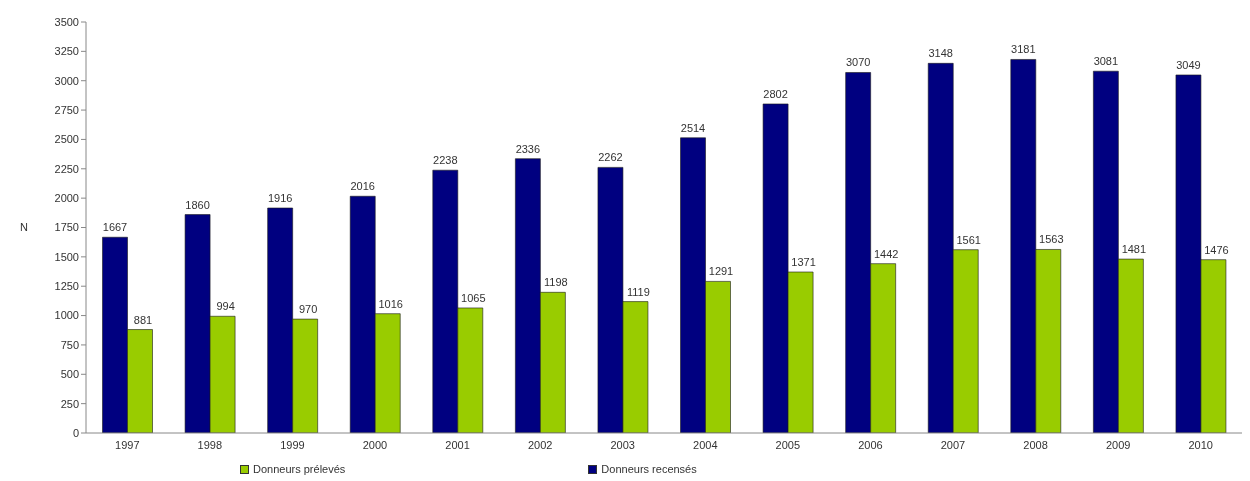 Image resolution: width=1250 pixels, height=481 pixels. What do you see at coordinates (66, 256) in the screenshot?
I see `y-tick-label: 1500` at bounding box center [66, 256].